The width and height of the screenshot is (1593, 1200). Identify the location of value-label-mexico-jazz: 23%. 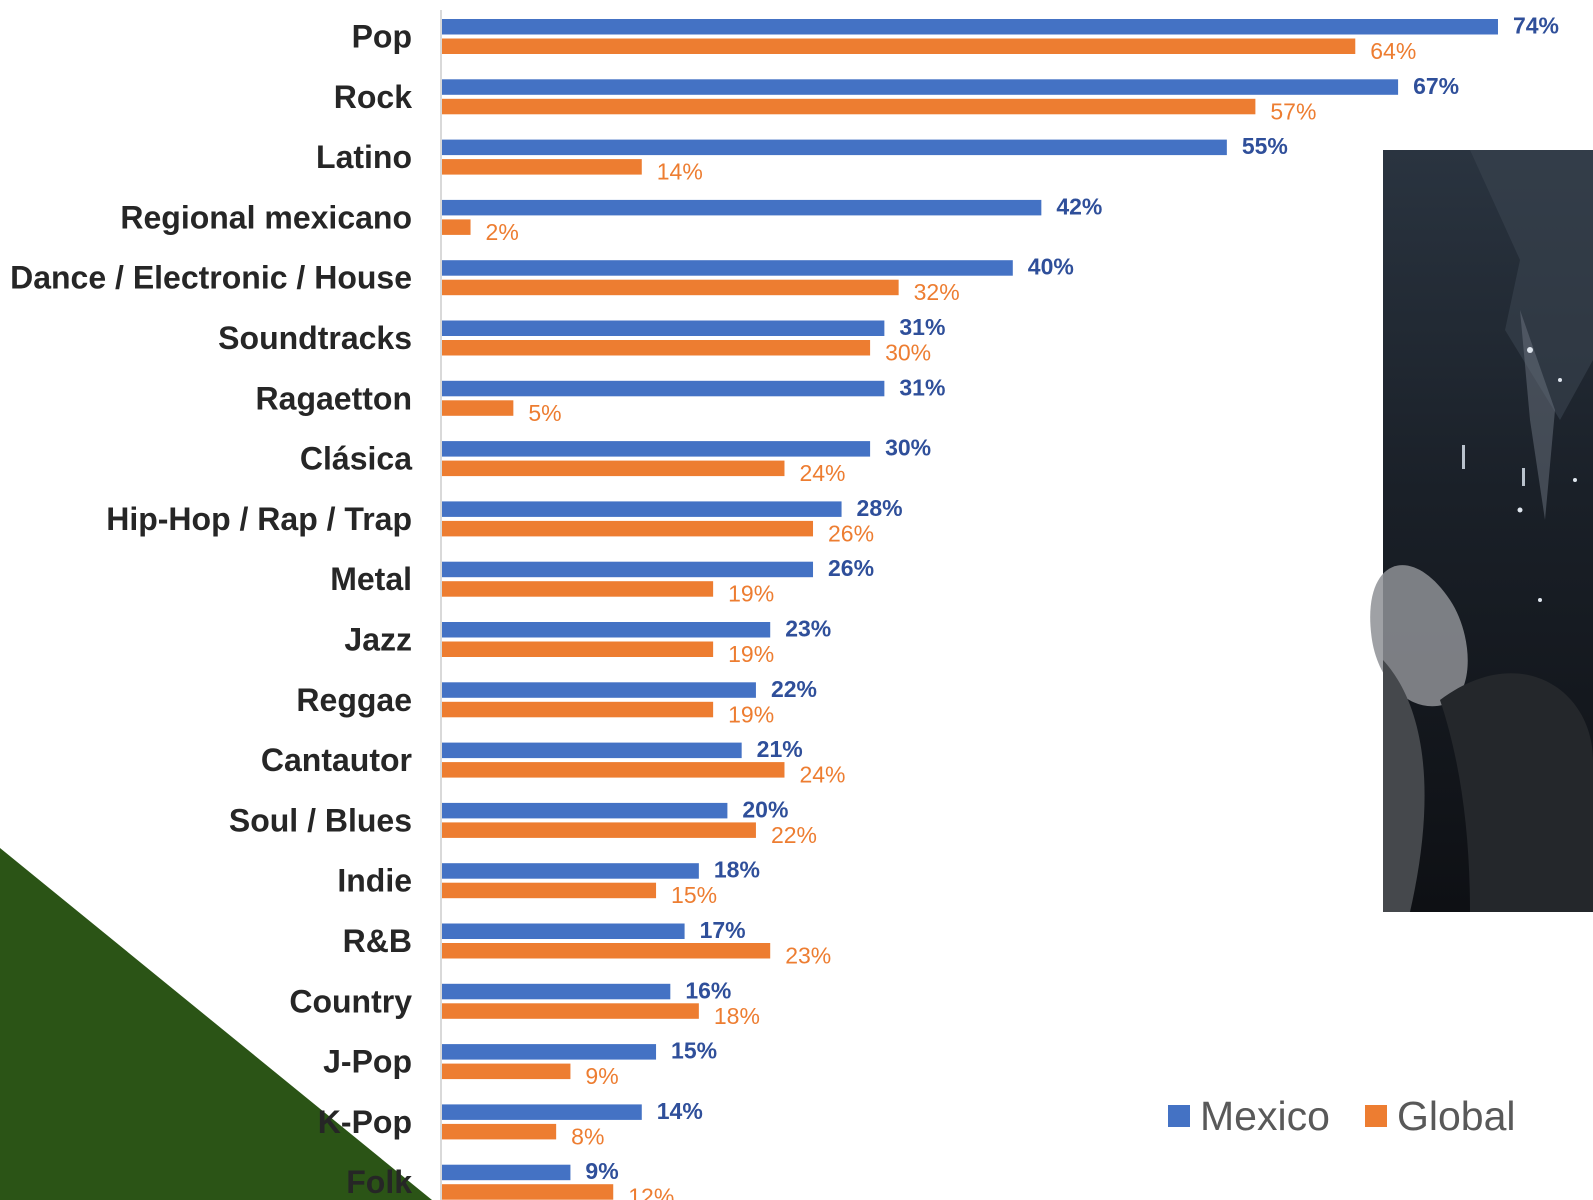
(808, 629).